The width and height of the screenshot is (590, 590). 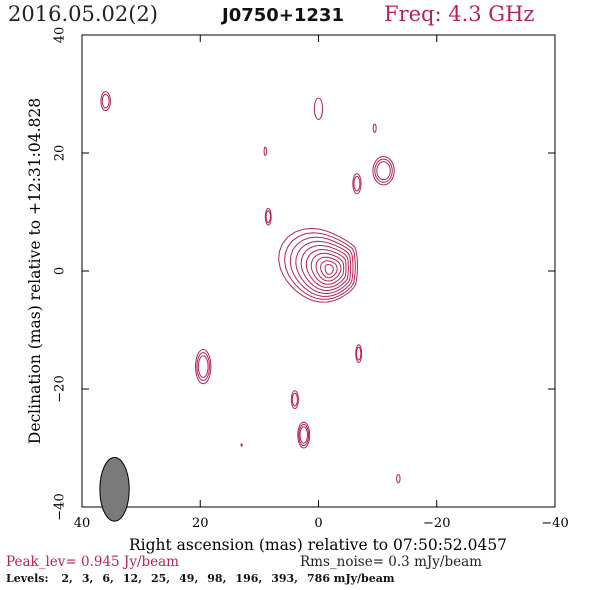 What do you see at coordinates (87, 578) in the screenshot?
I see `level-value: 3,` at bounding box center [87, 578].